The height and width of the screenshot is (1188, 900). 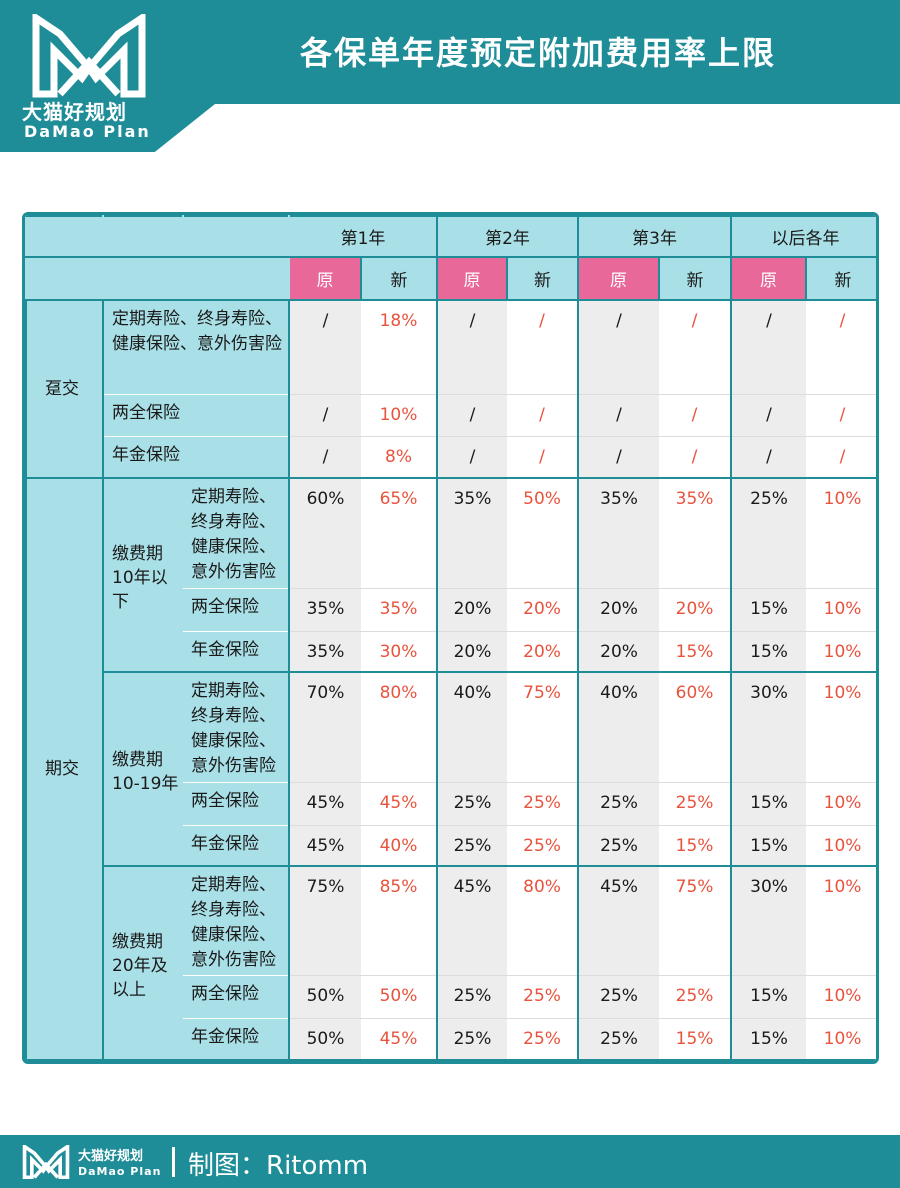 I want to click on table-row: 年金保险/8% / / / / / /, so click(x=451, y=458).